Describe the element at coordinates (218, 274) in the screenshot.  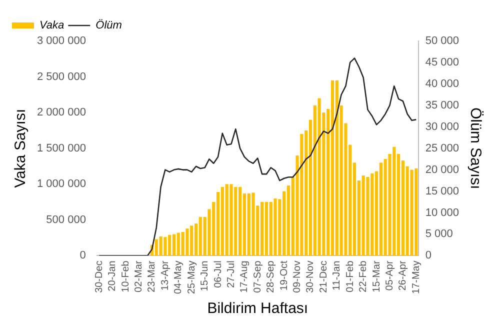
I see `x-tick-label: 06-Jul` at that location.